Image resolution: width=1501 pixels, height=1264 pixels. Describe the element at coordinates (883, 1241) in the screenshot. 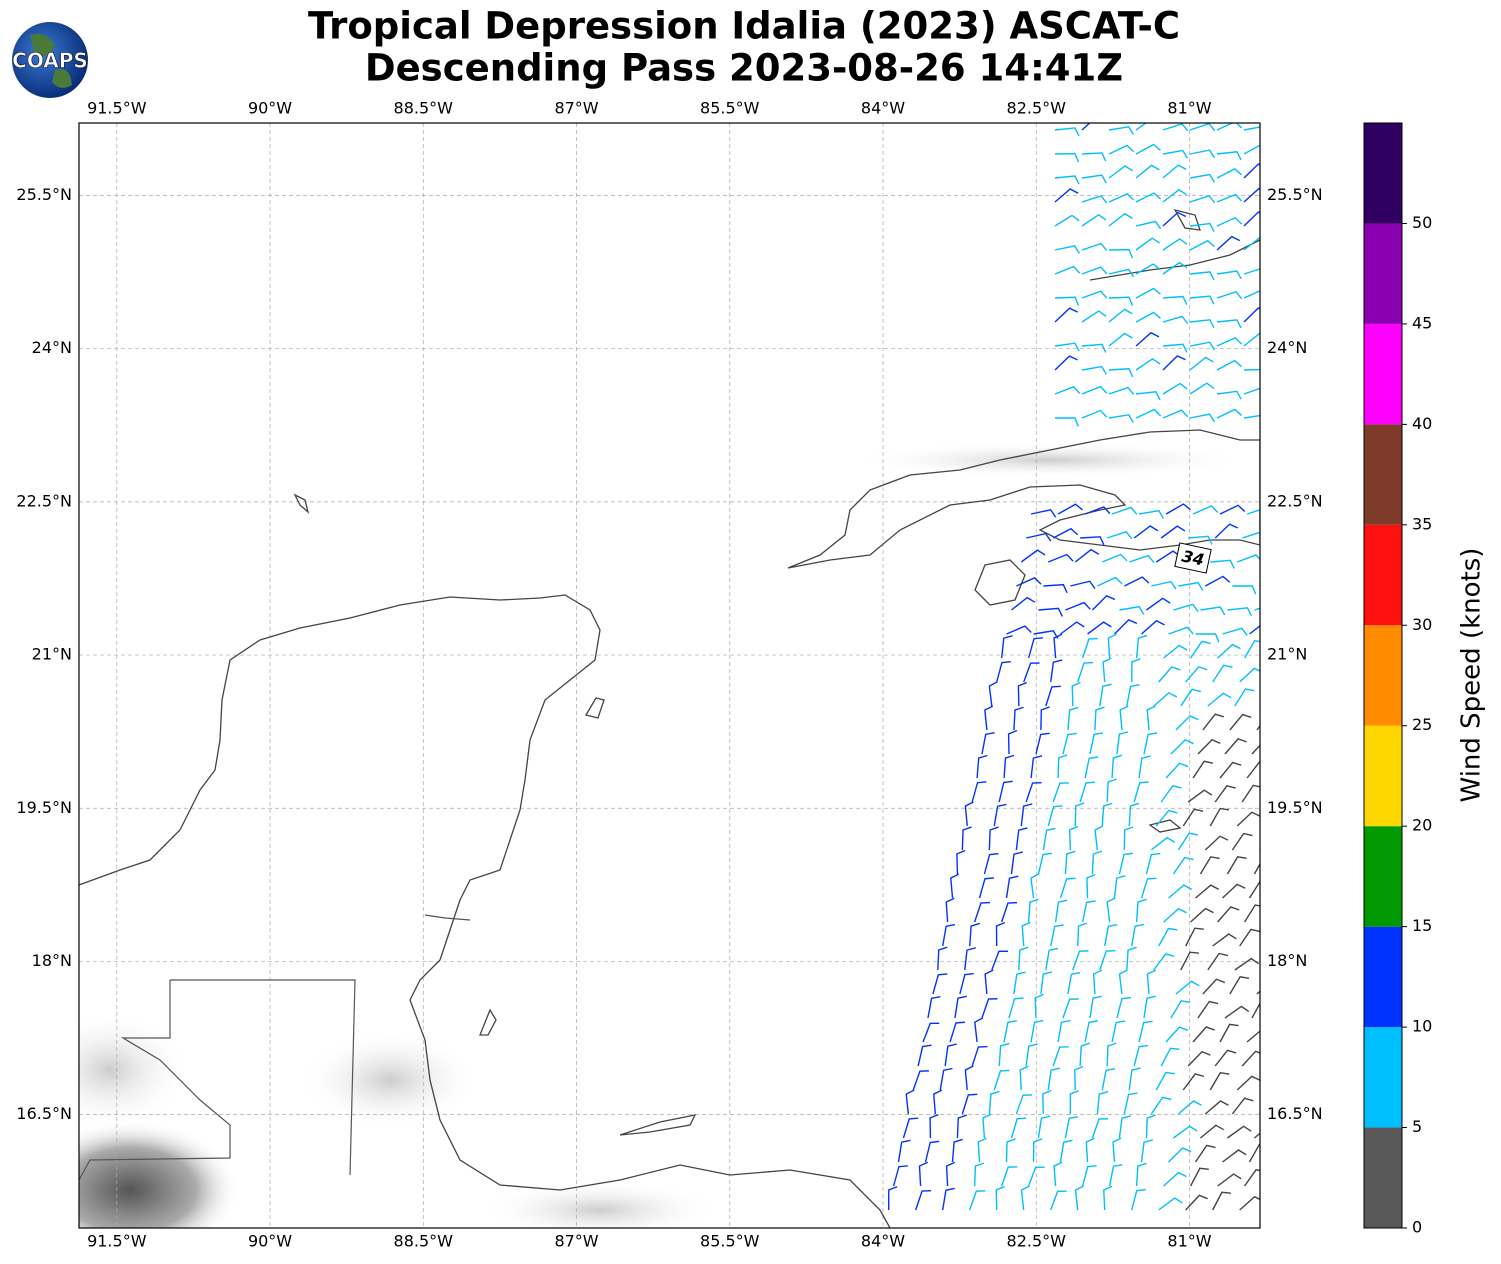

I see `x-tick-label: 84°W` at that location.